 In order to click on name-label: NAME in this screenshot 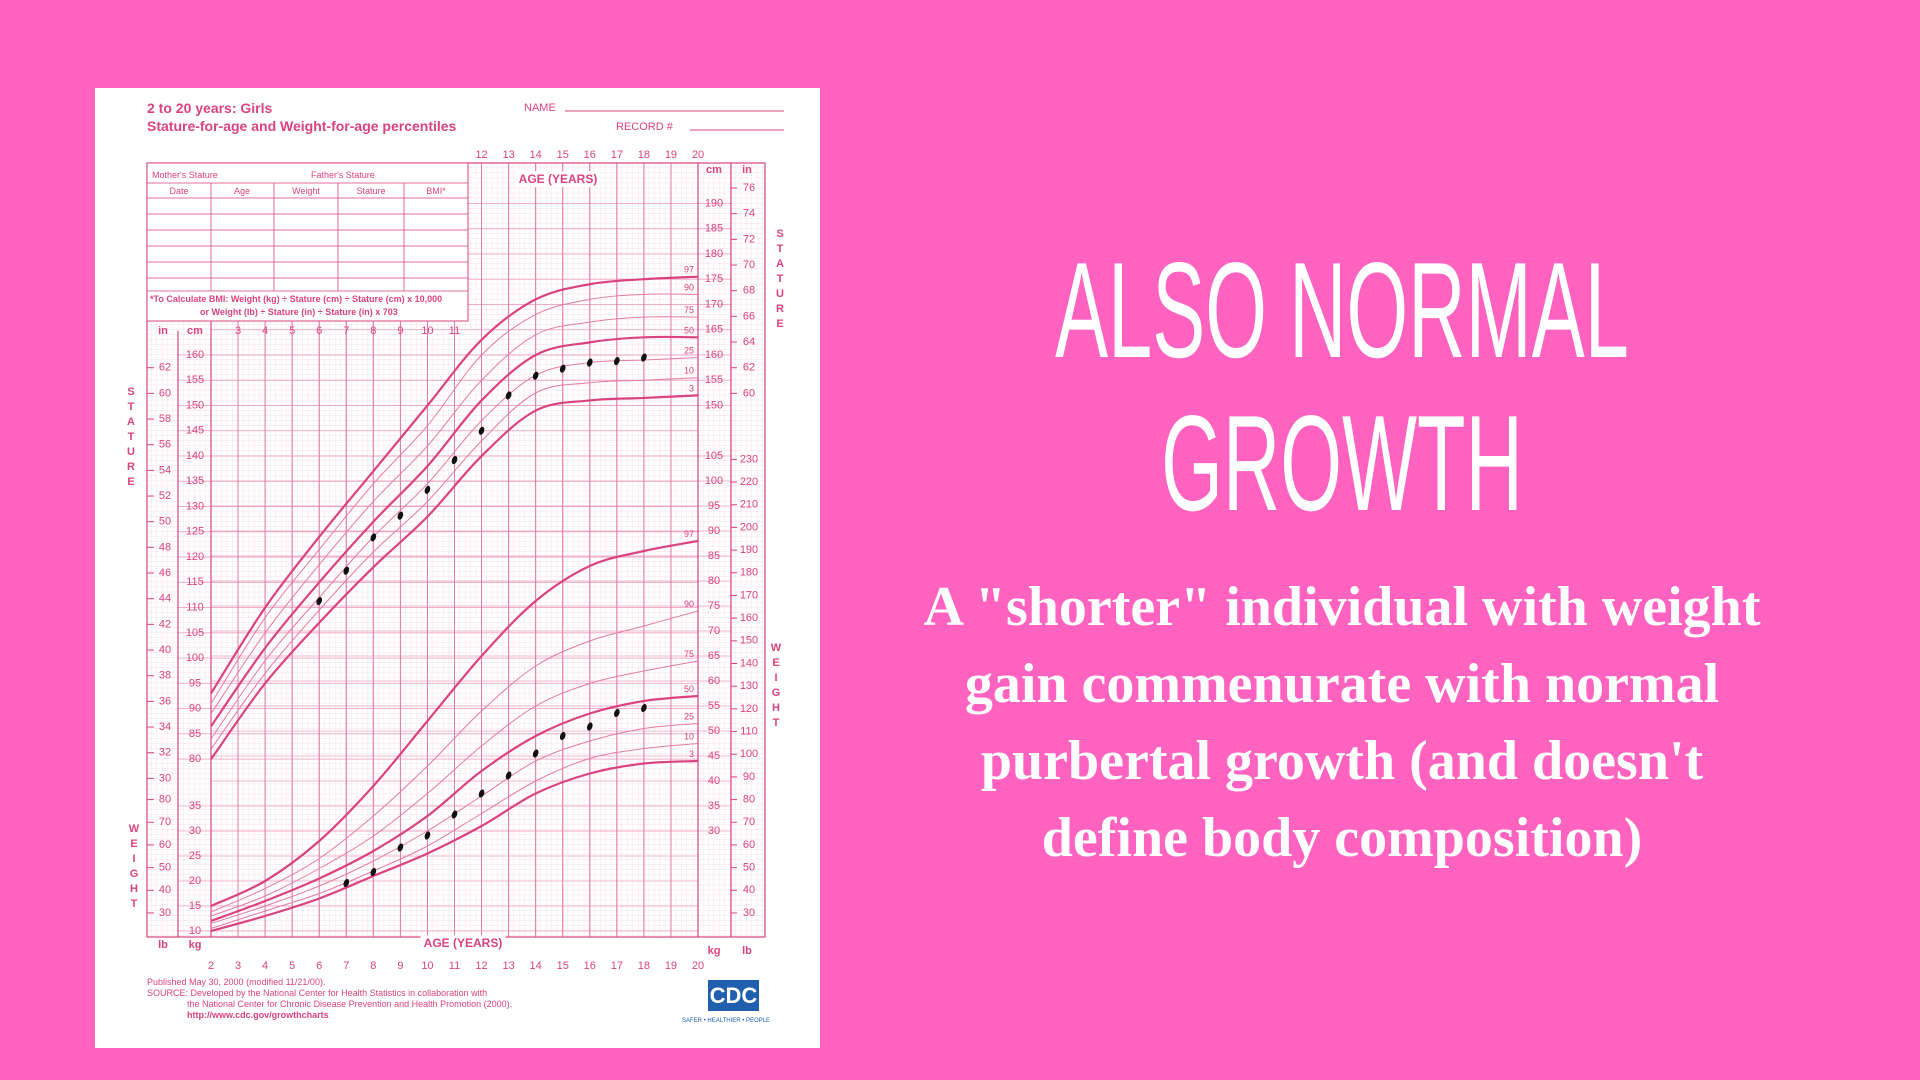, I will do `click(540, 108)`.